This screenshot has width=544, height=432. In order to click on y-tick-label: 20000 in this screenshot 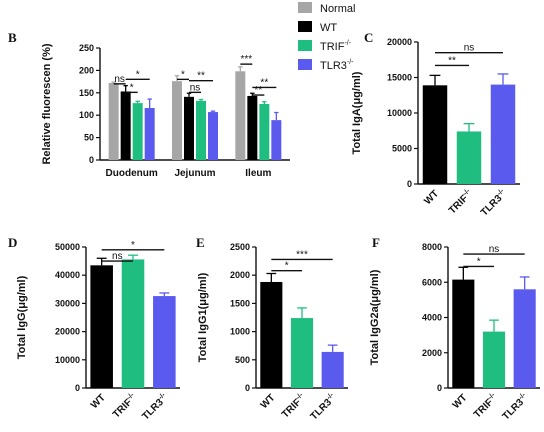, I will do `click(399, 42)`.